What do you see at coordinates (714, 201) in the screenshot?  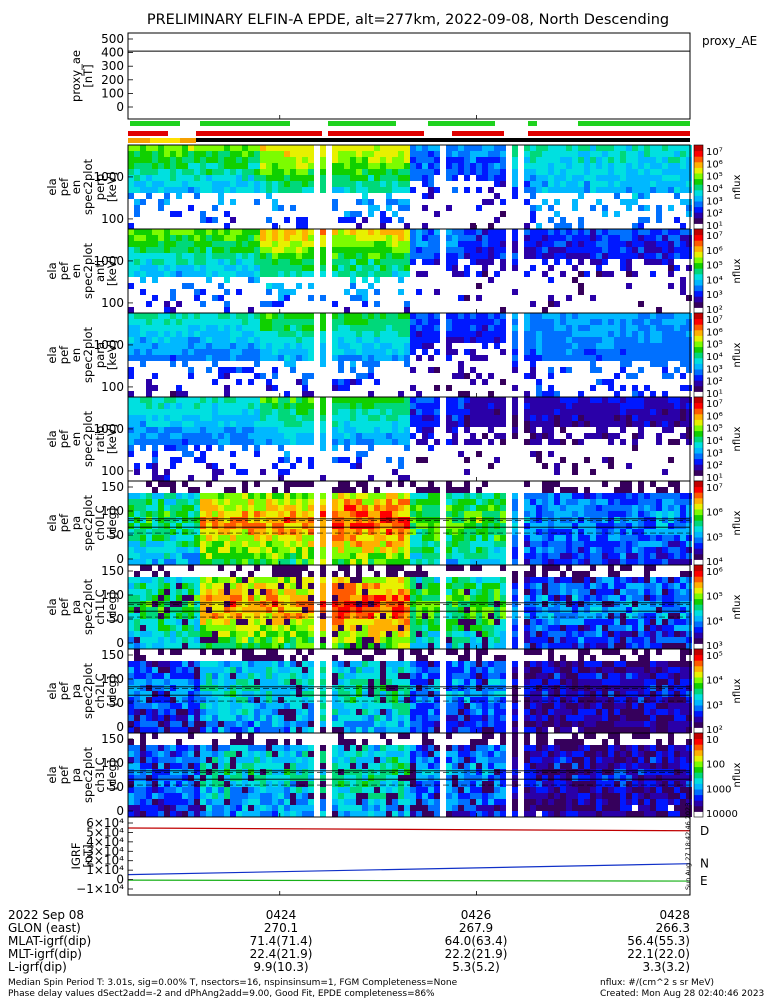 I see `colorbar-tick-label: 10³` at bounding box center [714, 201].